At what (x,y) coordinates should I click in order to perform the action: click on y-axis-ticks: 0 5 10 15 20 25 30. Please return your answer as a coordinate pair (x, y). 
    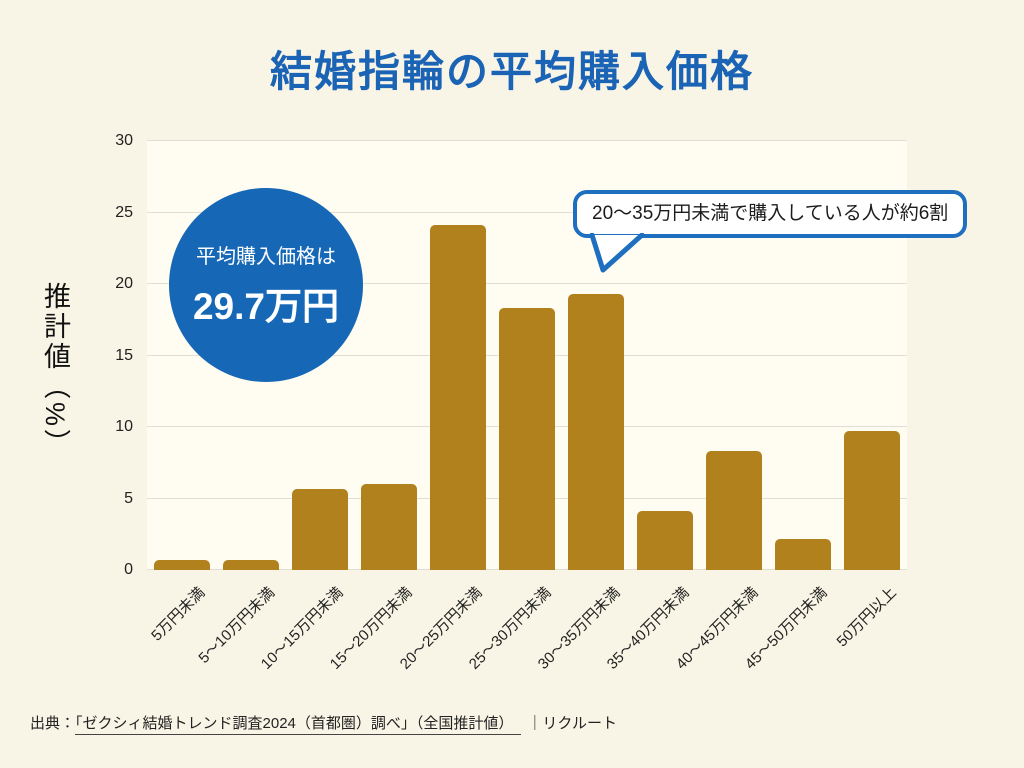
    Looking at the image, I should click on (68, 355).